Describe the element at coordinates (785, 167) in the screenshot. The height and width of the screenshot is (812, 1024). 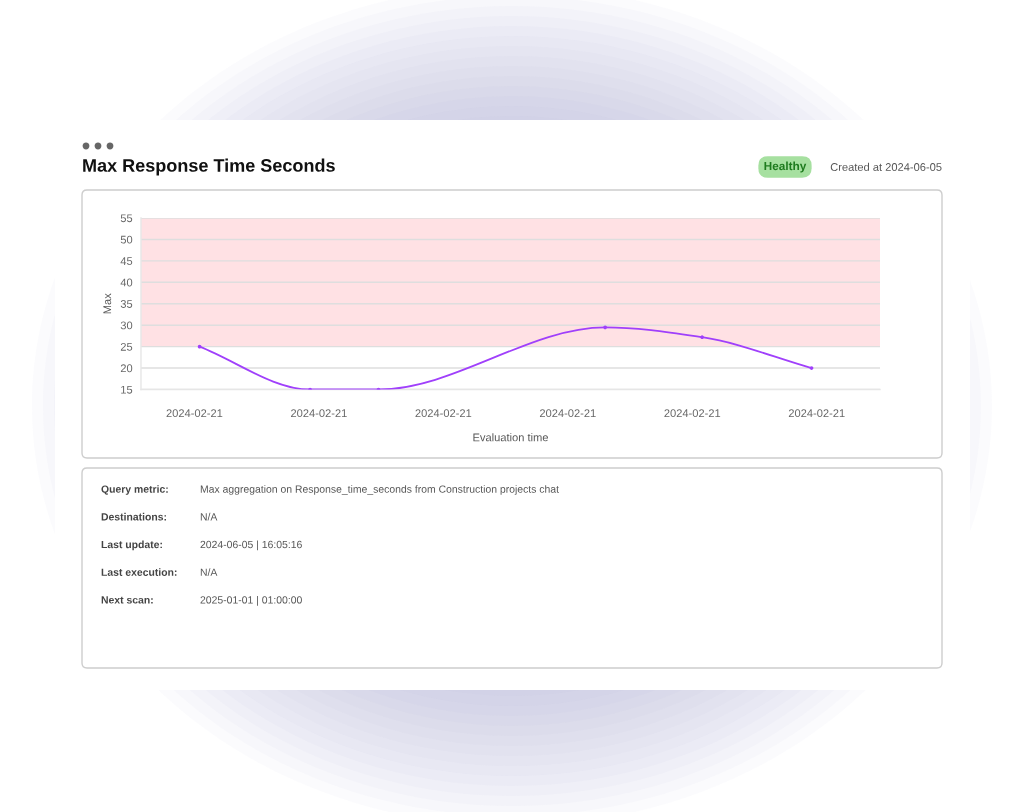
I see `text: Healthy` at that location.